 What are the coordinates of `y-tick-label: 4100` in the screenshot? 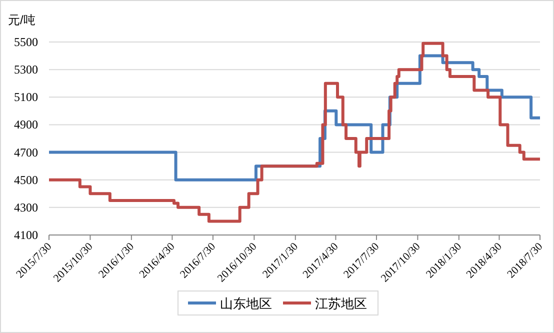 It's located at (26, 235).